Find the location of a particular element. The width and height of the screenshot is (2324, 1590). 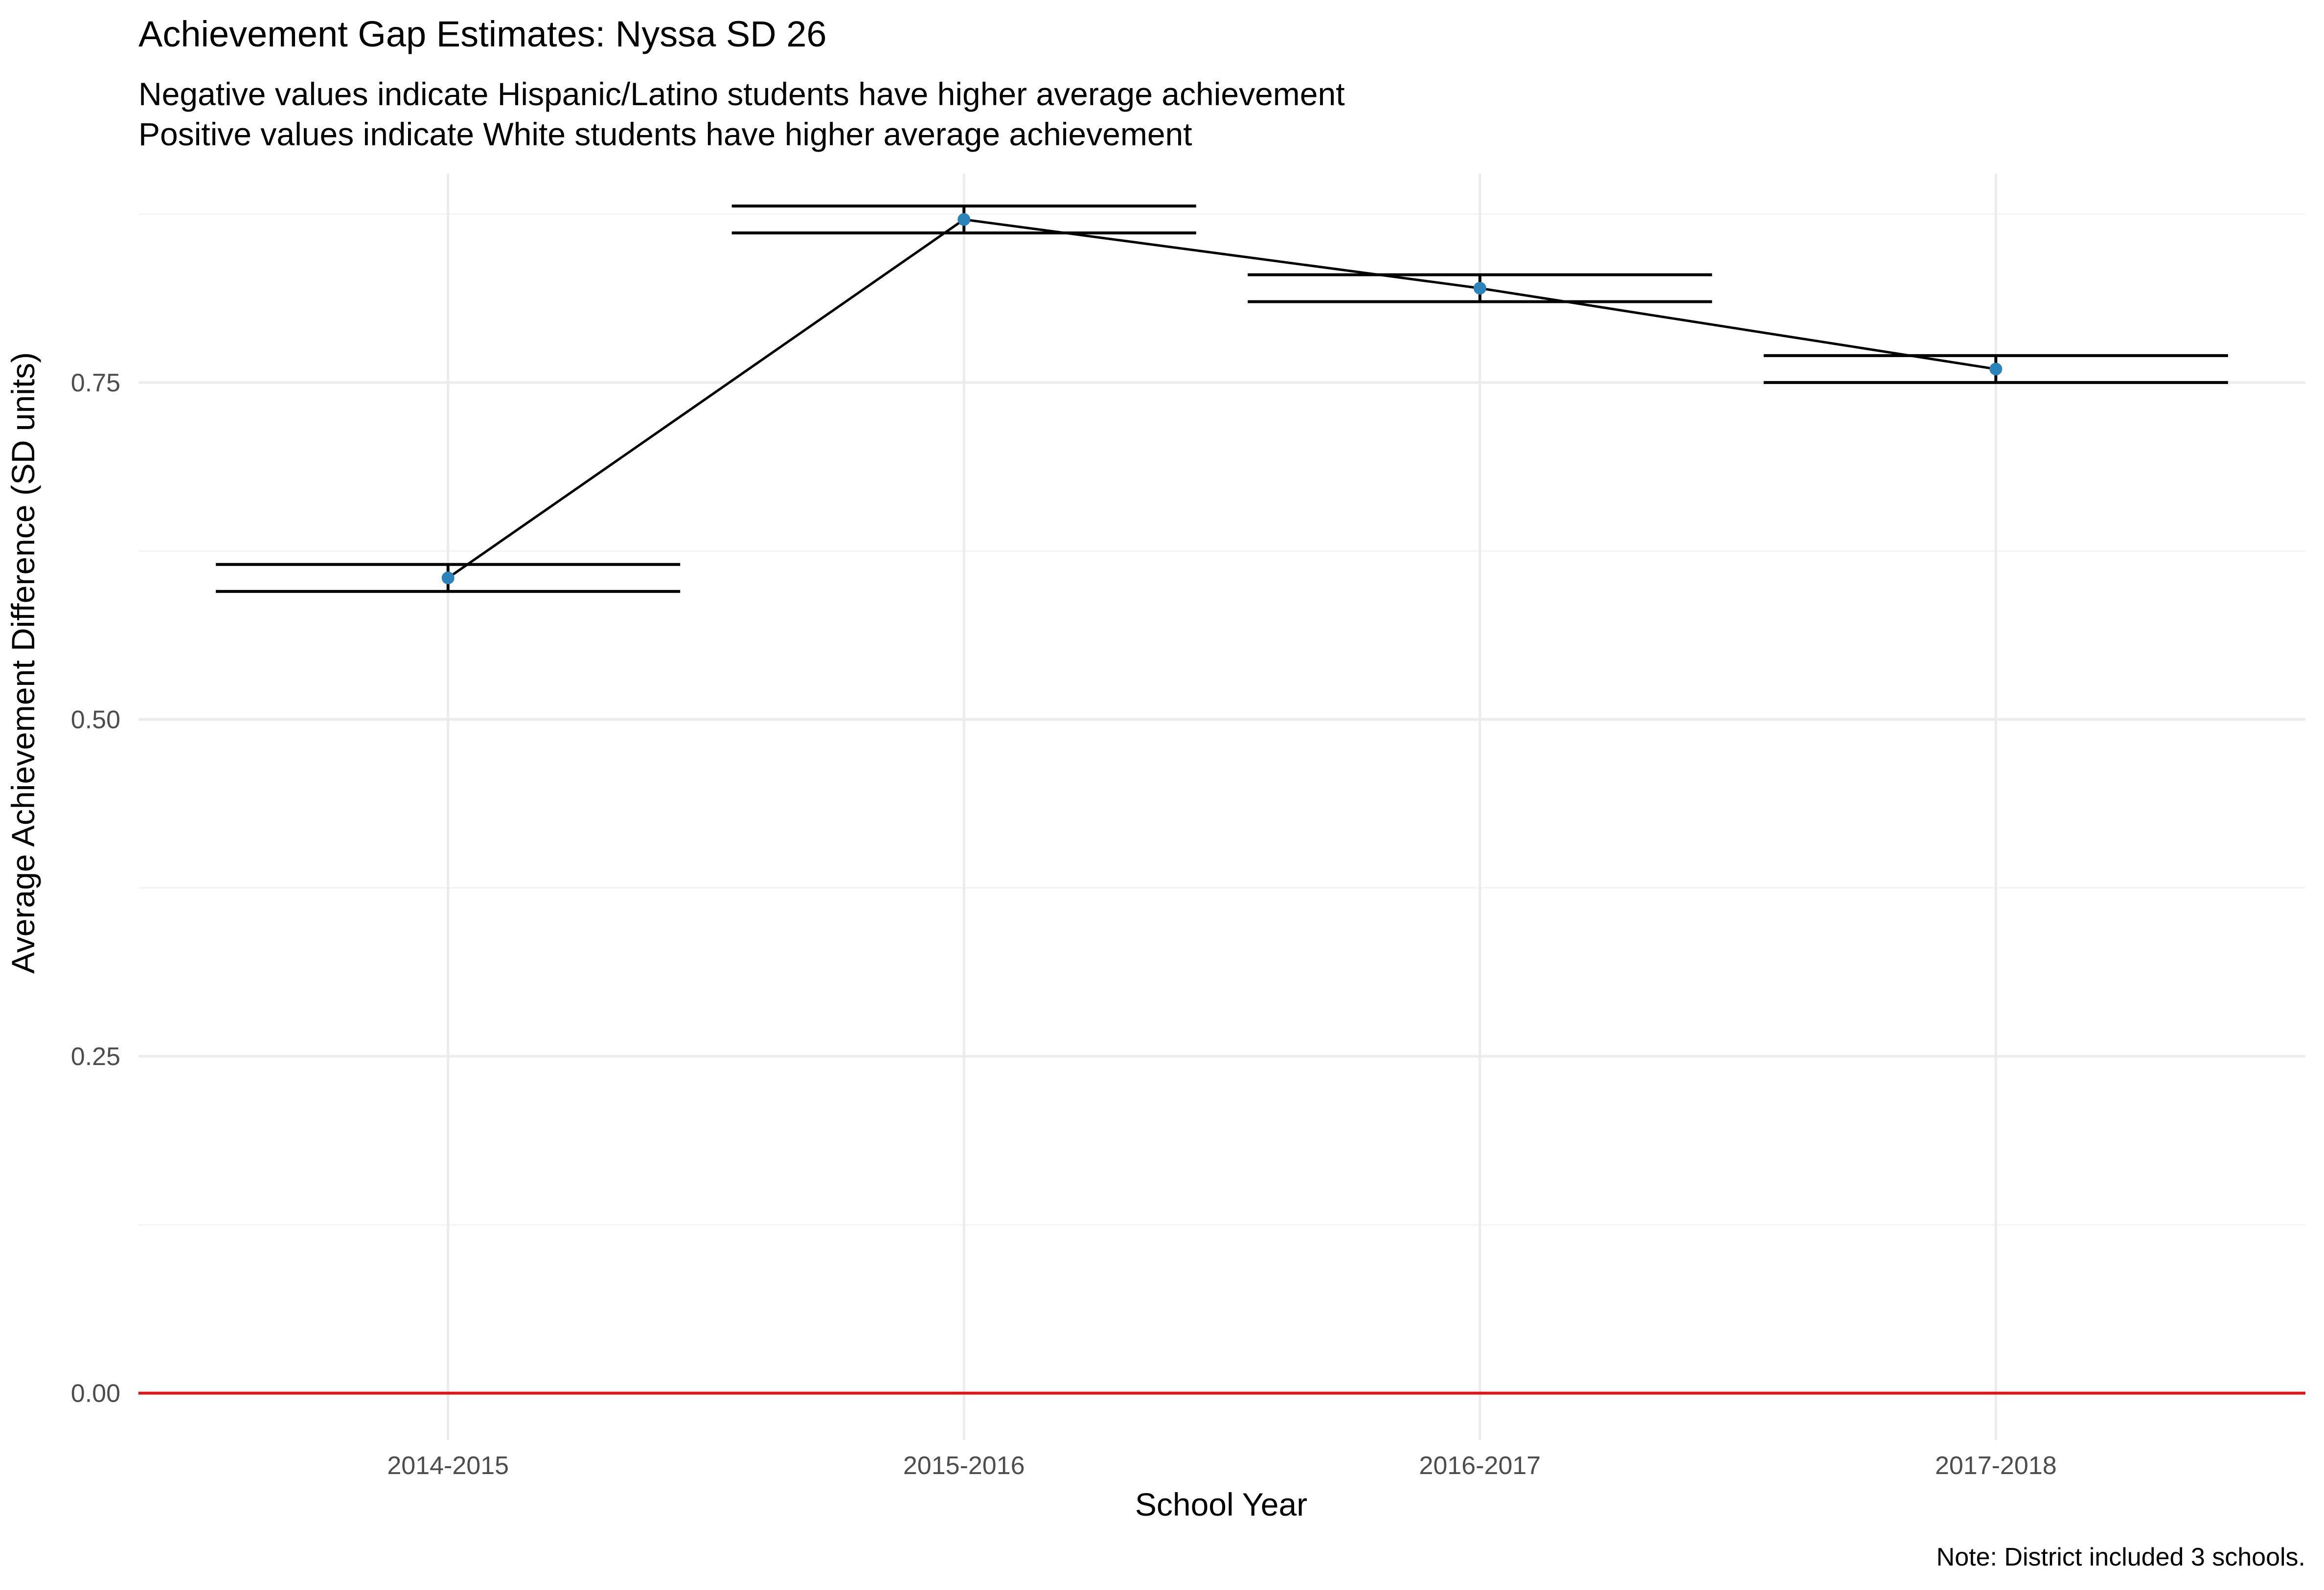

x-axis-ticks: 2014-2015 2015-2016 2016-2017 2017-2018 is located at coordinates (1221, 1466).